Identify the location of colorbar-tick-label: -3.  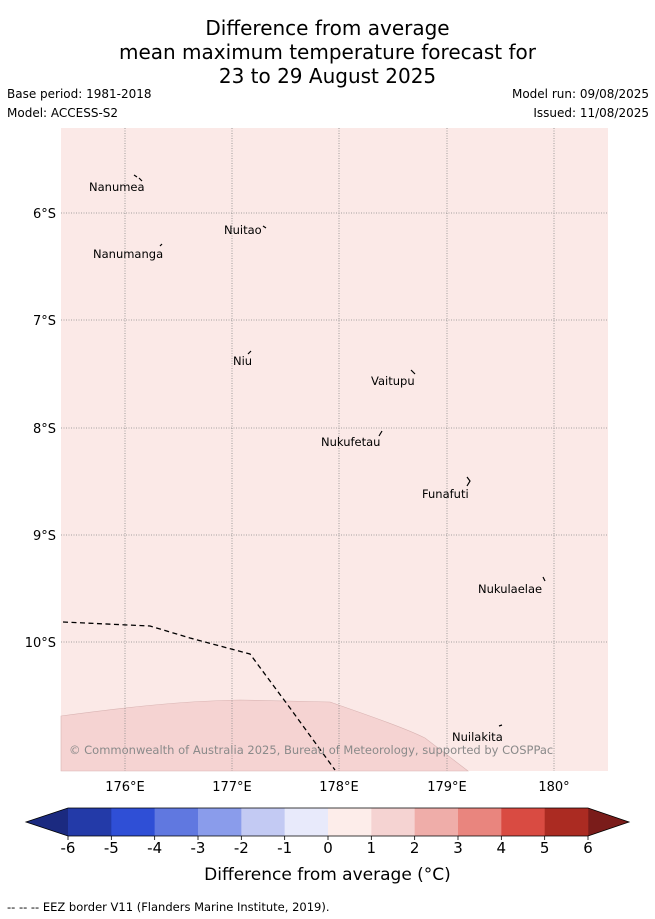
(198, 848).